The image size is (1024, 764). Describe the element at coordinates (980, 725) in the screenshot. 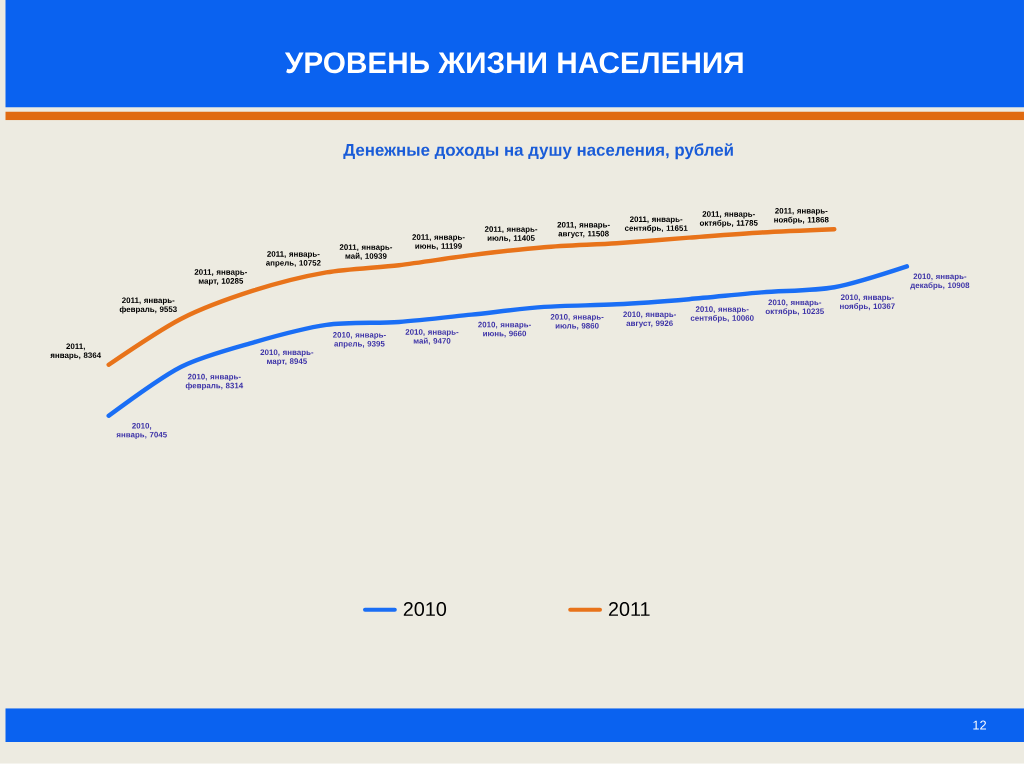

I see `text: 12` at that location.